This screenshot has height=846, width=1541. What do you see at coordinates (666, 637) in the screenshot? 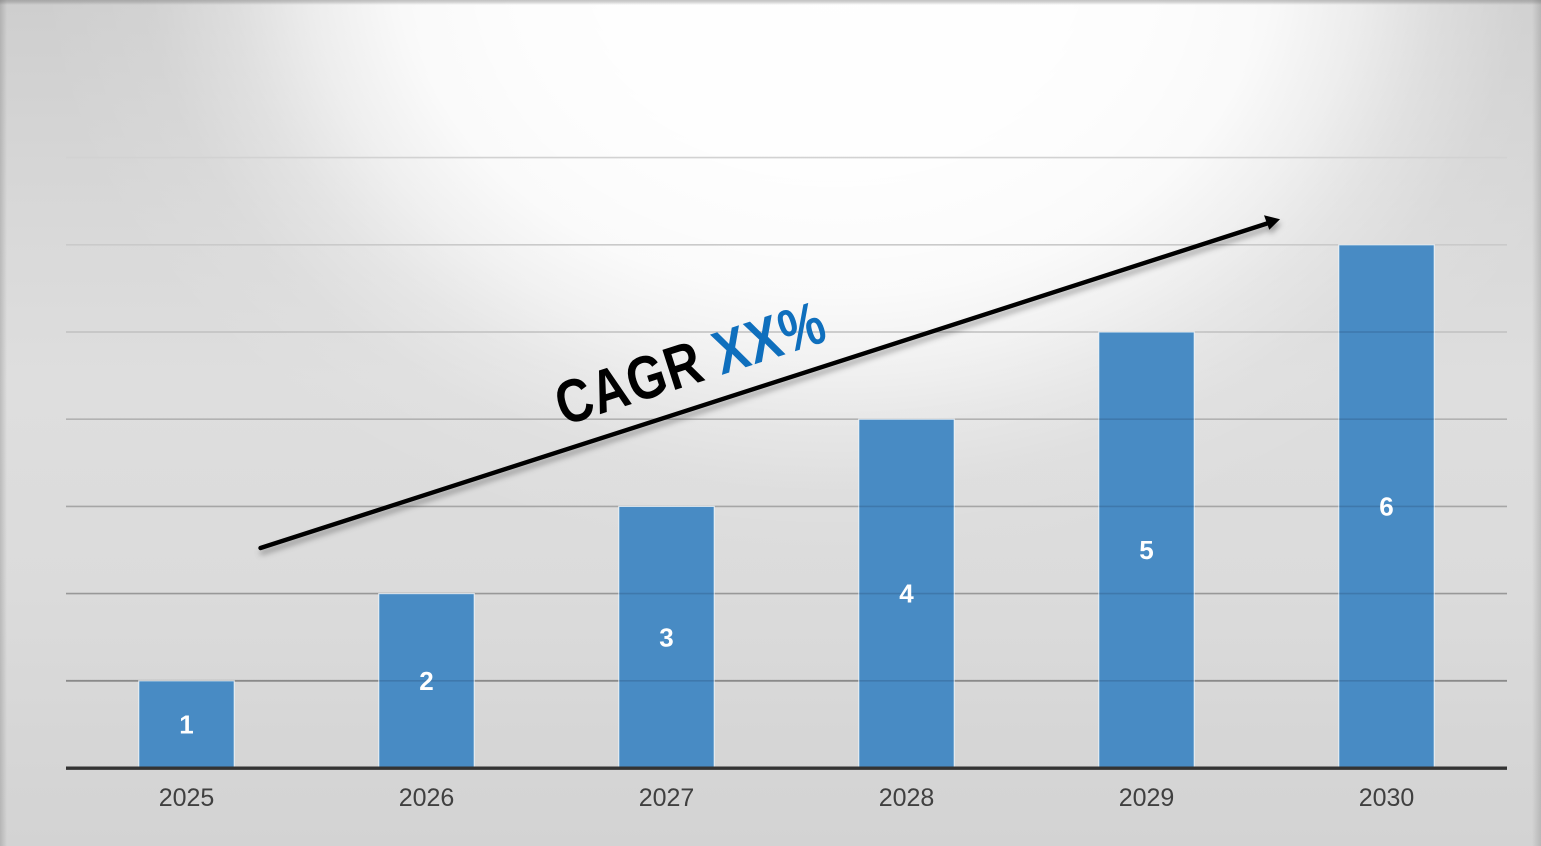
I see `svg-text: 3` at bounding box center [666, 637].